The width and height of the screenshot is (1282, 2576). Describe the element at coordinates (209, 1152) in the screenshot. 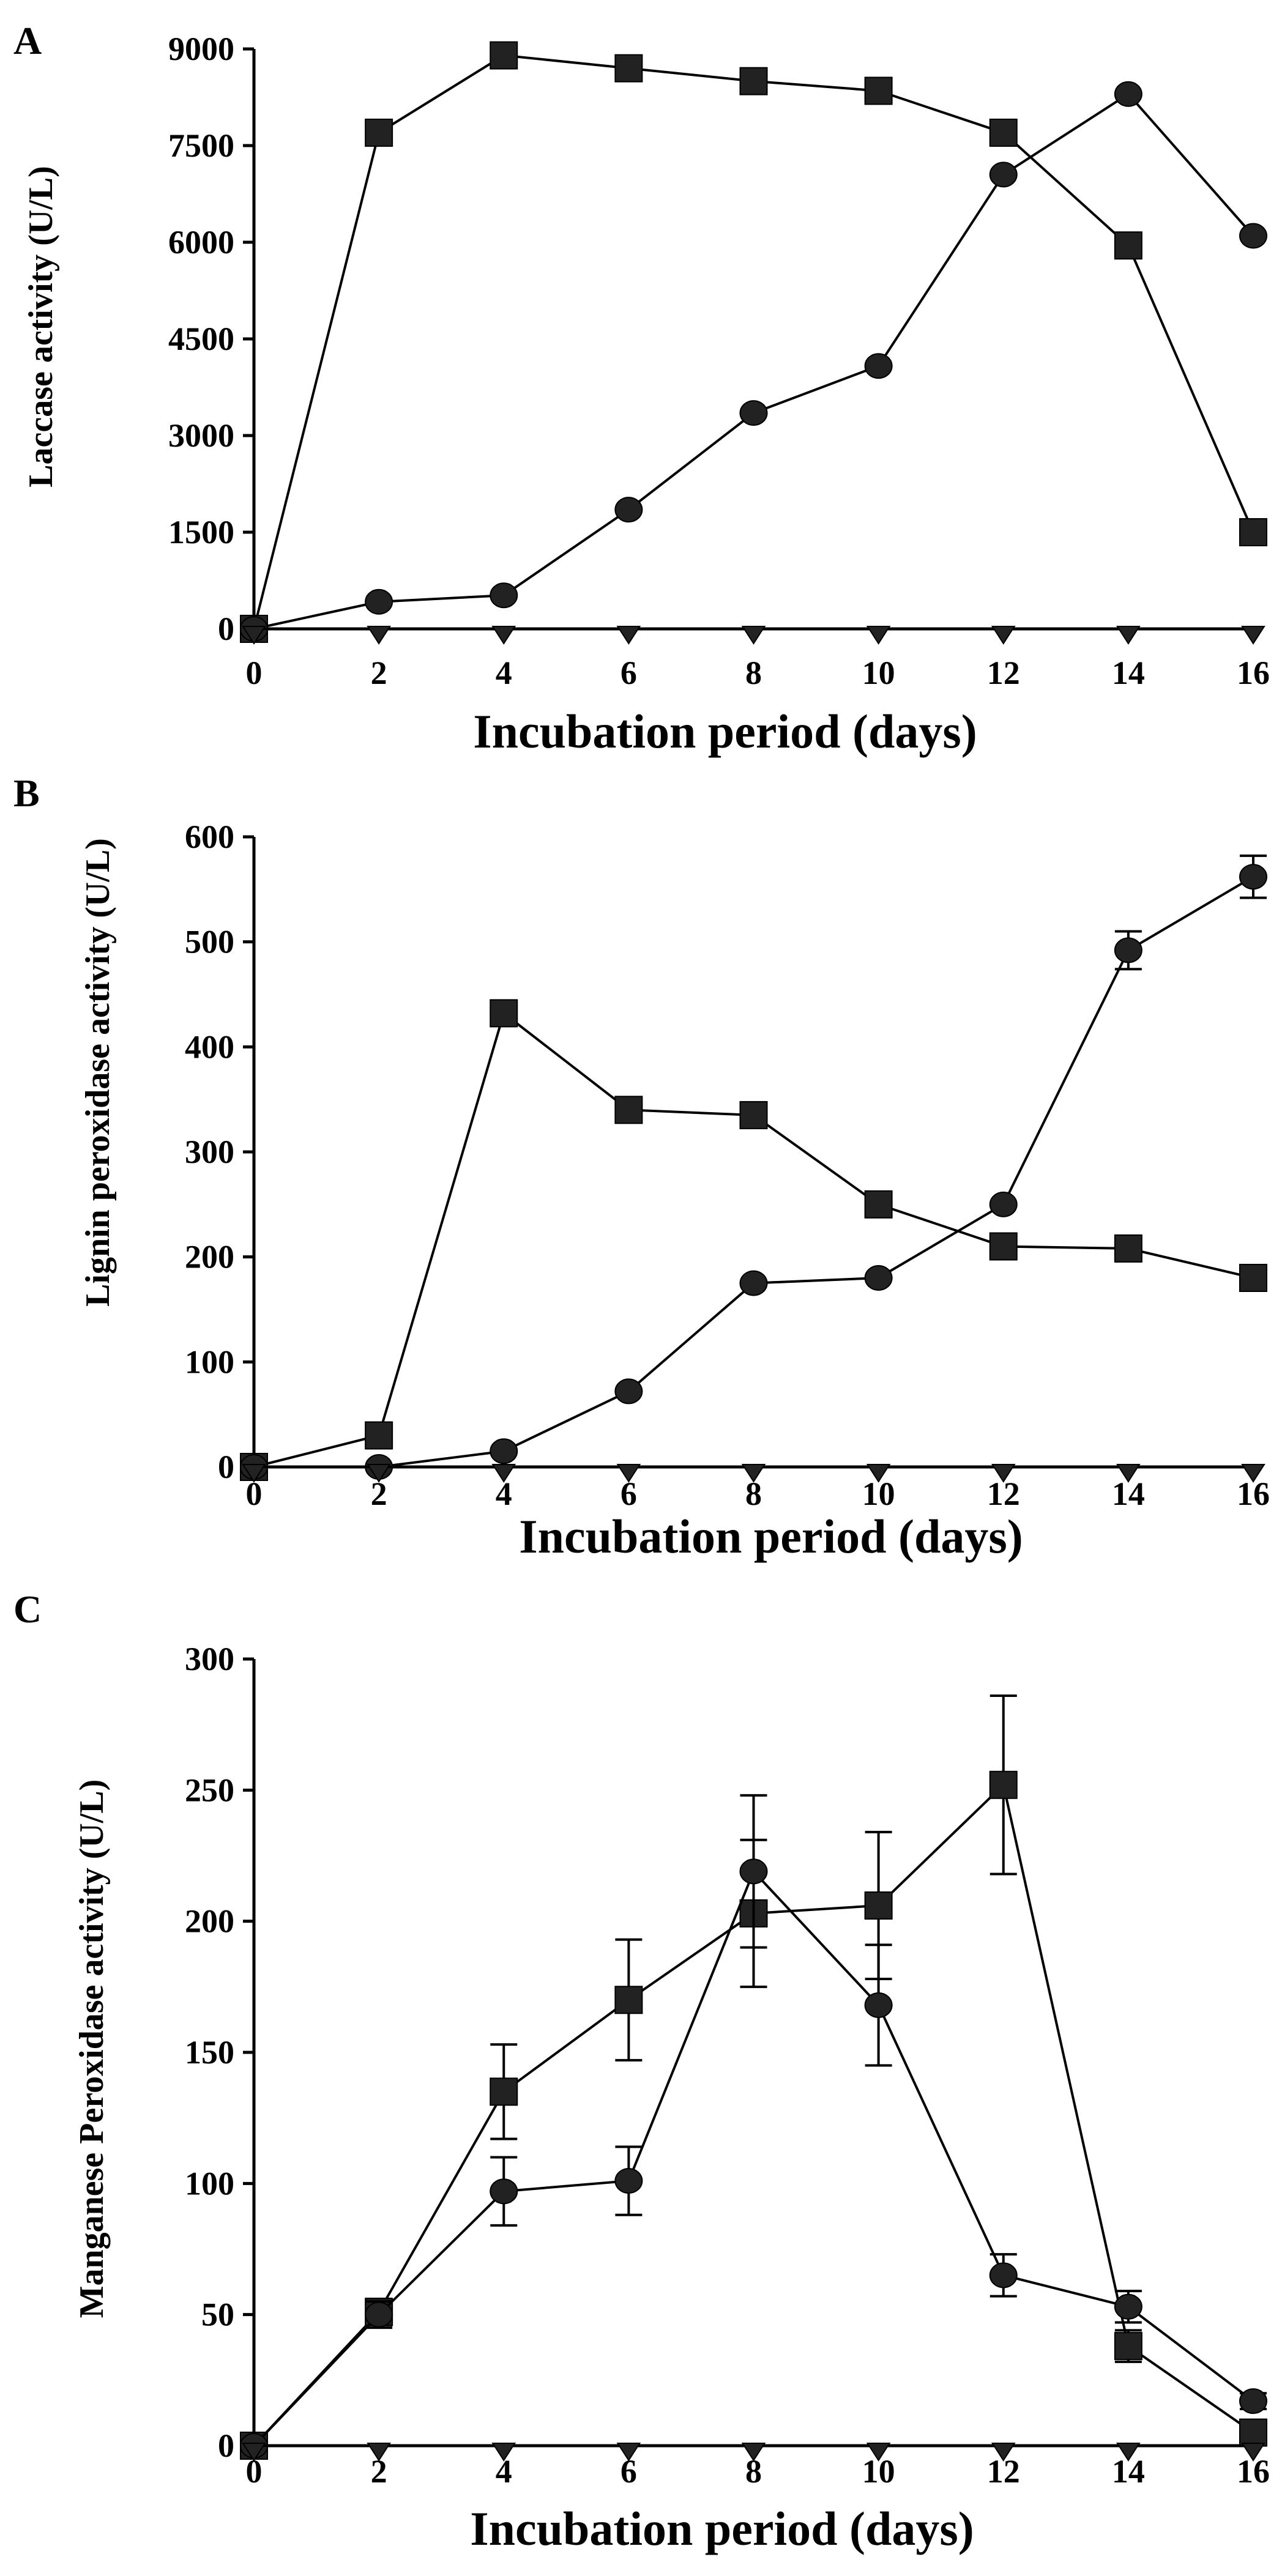

I see `panel-b-y-tick-label: 300` at that location.